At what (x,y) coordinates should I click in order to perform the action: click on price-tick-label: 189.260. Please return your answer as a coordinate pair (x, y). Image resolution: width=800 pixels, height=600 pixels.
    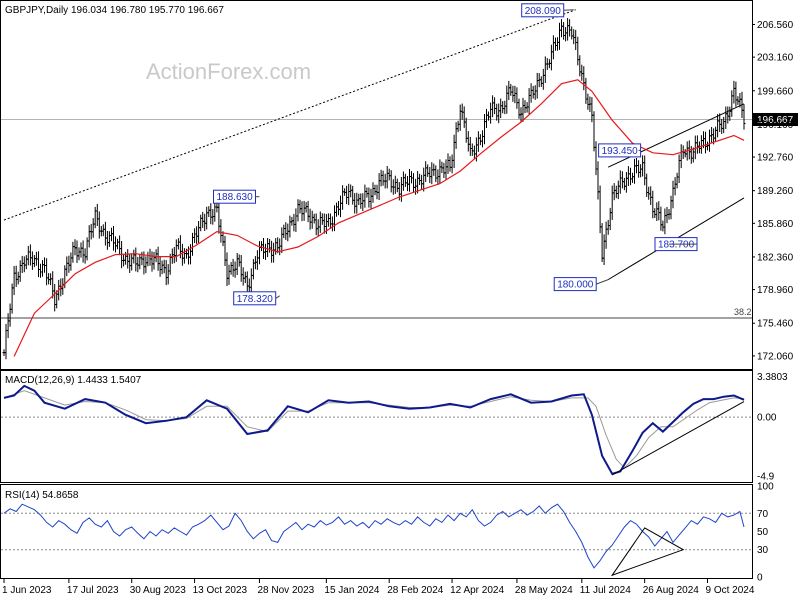
    Looking at the image, I should click on (775, 191).